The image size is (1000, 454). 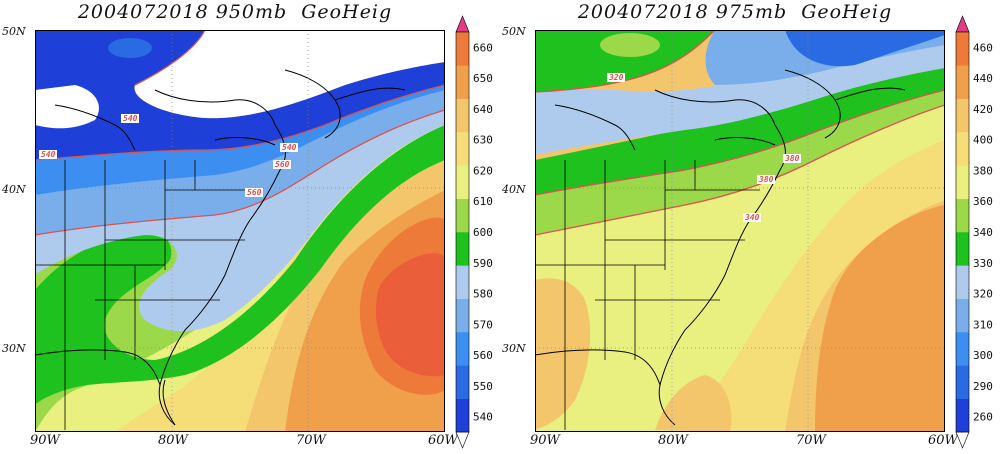 I want to click on colorbar-tick-label: 320, so click(x=983, y=294).